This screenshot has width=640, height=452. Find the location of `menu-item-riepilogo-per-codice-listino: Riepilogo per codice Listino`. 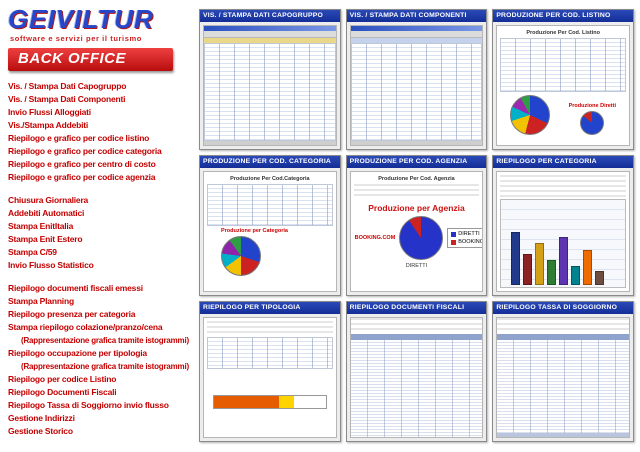

menu-item-riepilogo-per-codice-listino: Riepilogo per codice Listino is located at coordinates (62, 379).